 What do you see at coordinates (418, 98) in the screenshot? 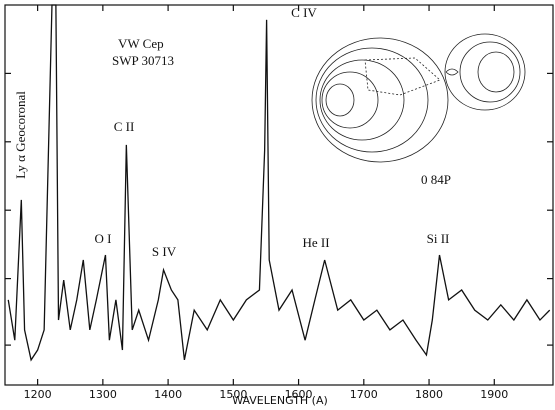
I see `binary-star-diagram` at bounding box center [418, 98].